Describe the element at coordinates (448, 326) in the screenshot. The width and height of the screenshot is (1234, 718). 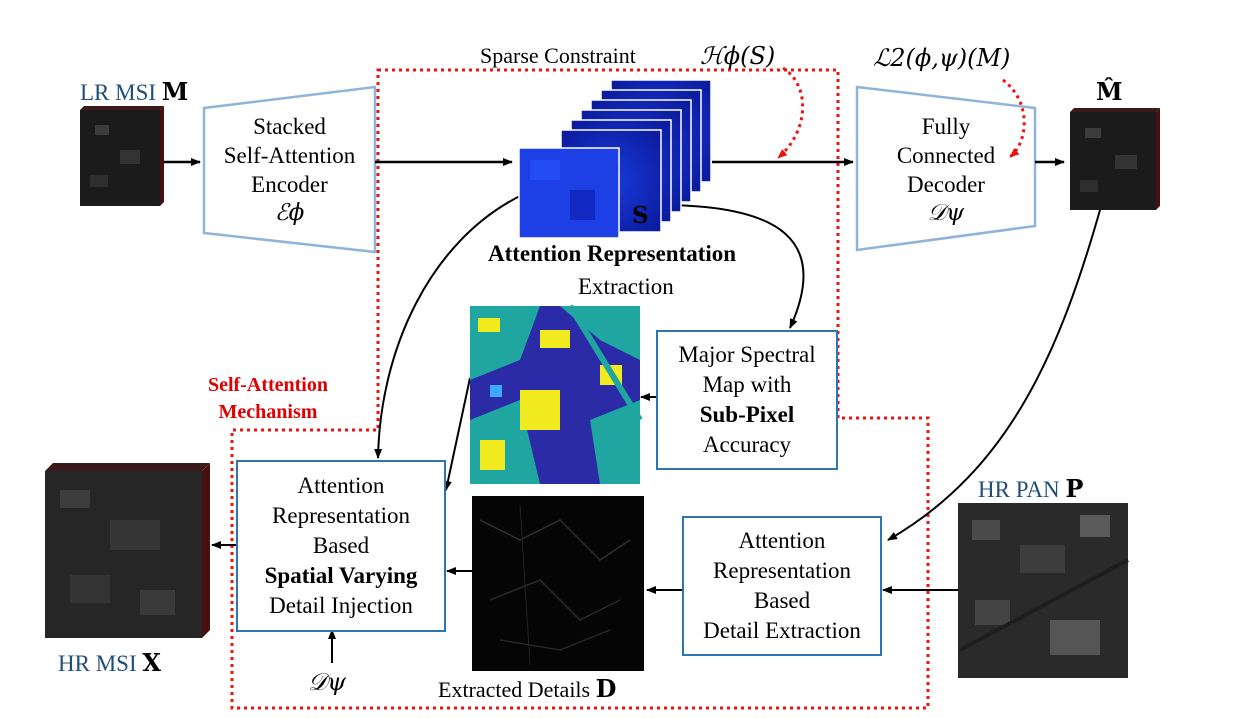
I see `arrow-s-to-injection` at that location.